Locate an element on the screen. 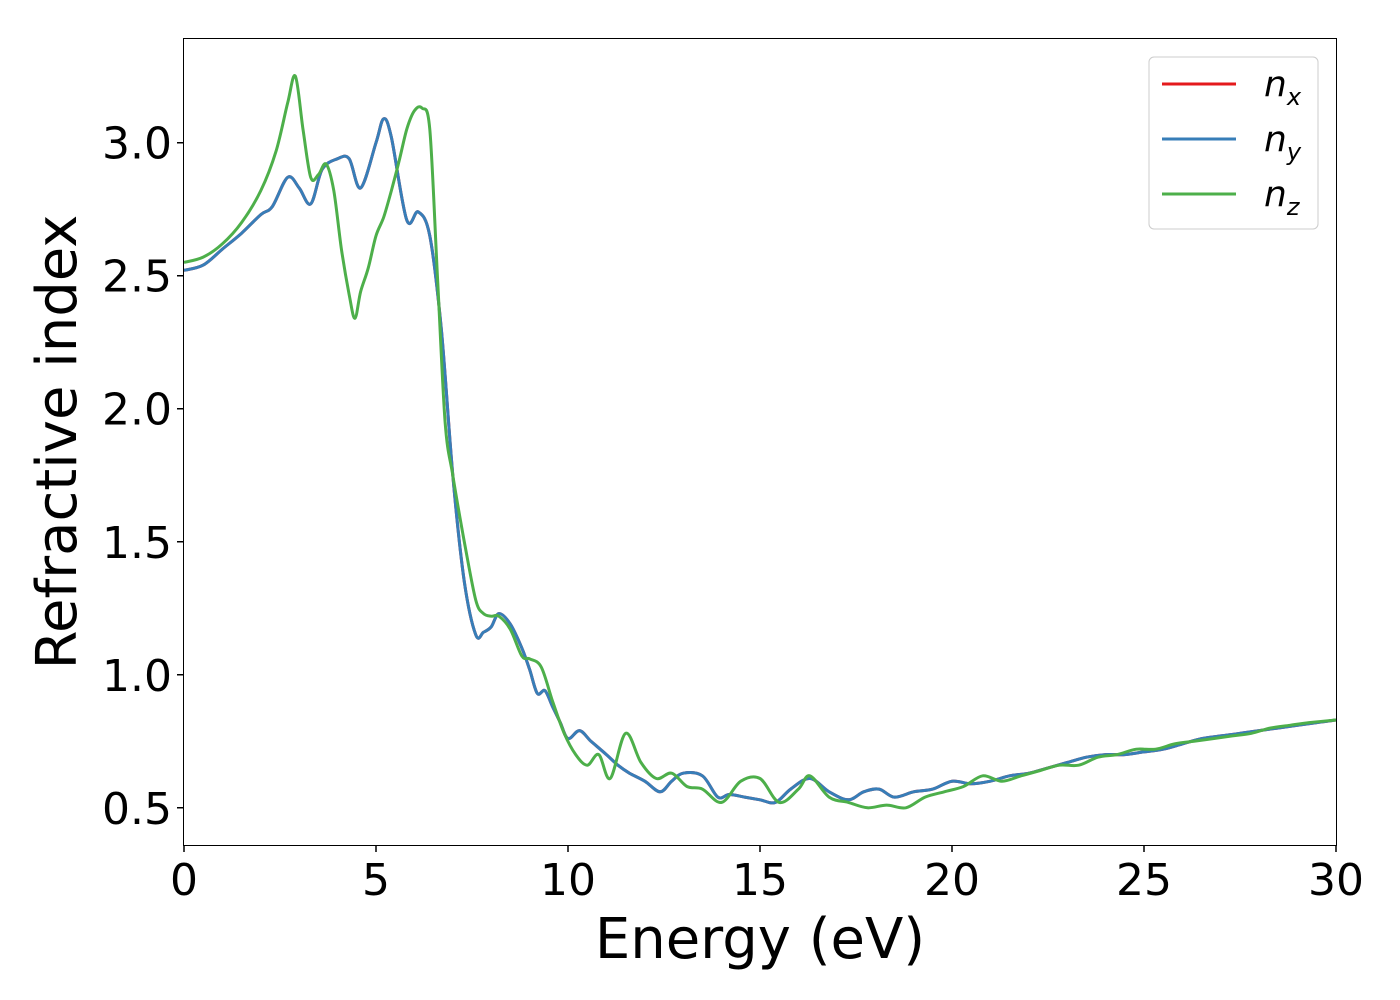  legend: nx ny nz is located at coordinates (1233, 143).